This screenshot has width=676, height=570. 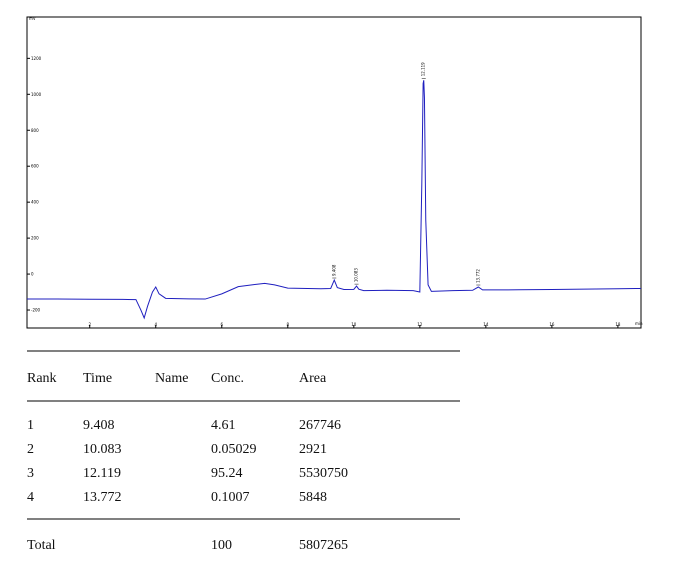 I want to click on x-tick-label: 2, so click(x=89, y=324).